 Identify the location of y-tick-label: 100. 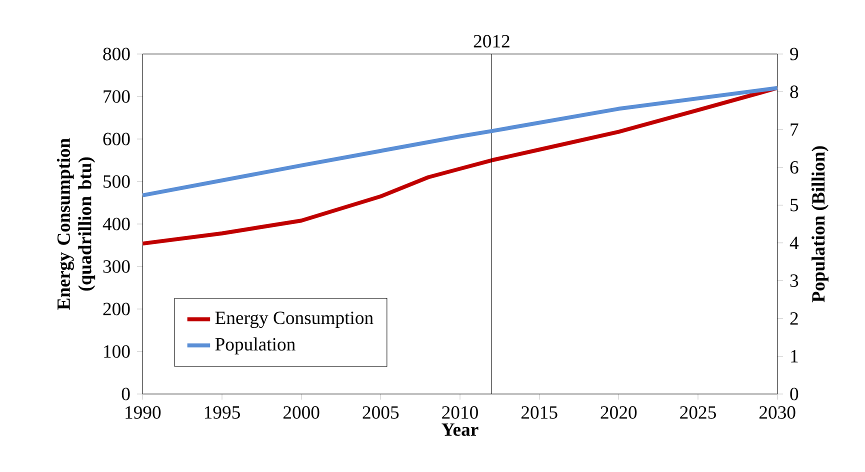
(117, 351).